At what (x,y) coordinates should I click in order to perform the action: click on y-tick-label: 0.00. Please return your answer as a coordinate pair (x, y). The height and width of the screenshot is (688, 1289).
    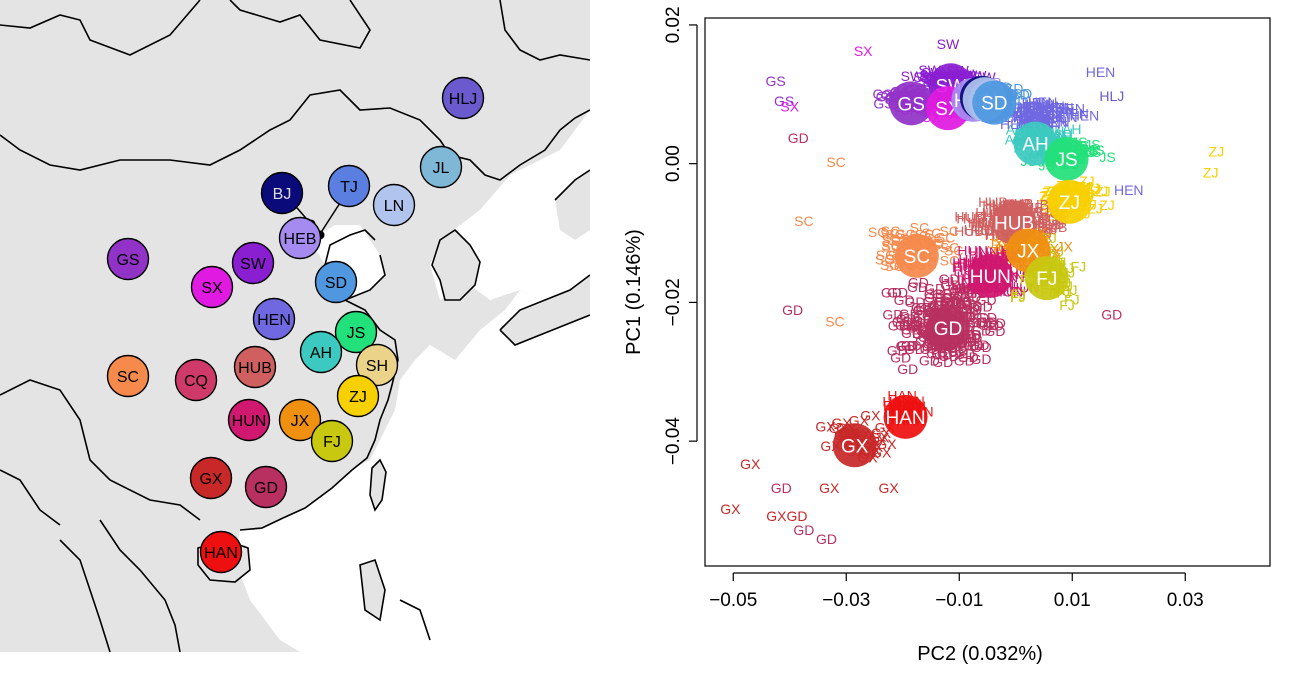
    Looking at the image, I should click on (673, 163).